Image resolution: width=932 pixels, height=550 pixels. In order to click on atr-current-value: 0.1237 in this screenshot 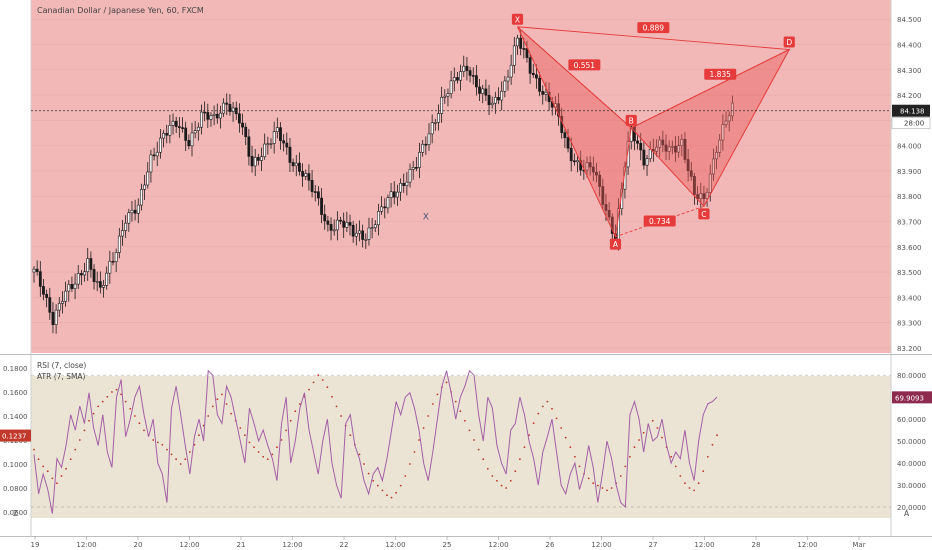, I will do `click(14, 437)`.